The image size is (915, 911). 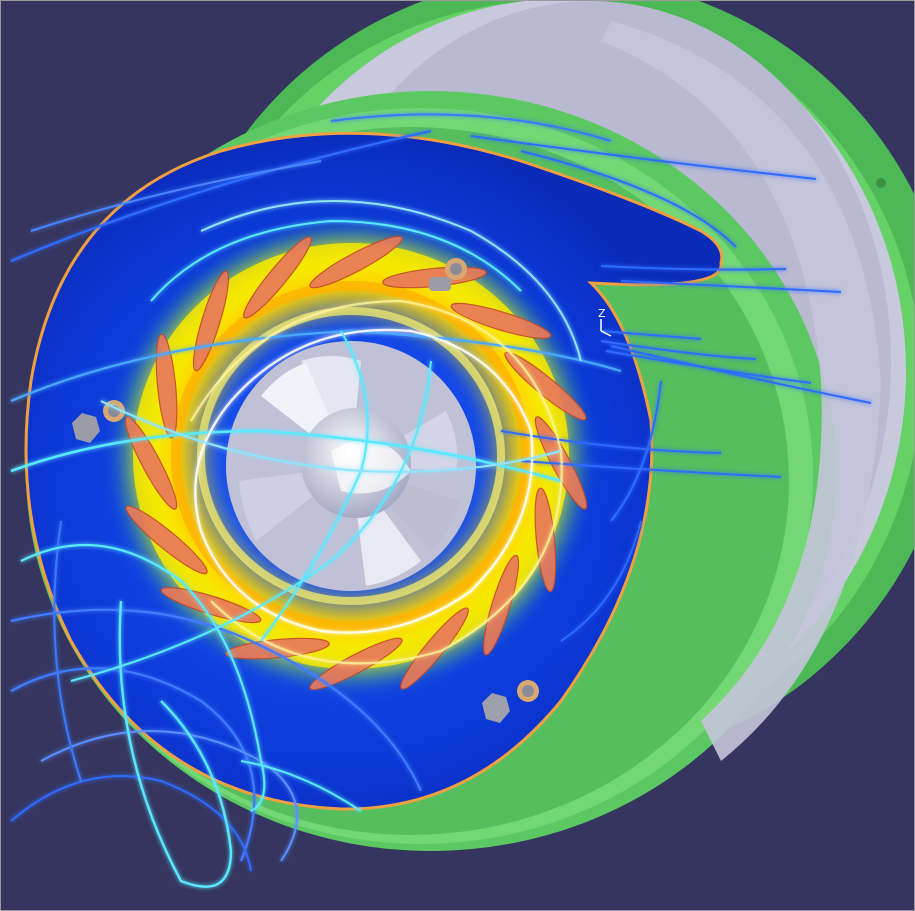 What do you see at coordinates (351, 466) in the screenshot?
I see `impeller` at bounding box center [351, 466].